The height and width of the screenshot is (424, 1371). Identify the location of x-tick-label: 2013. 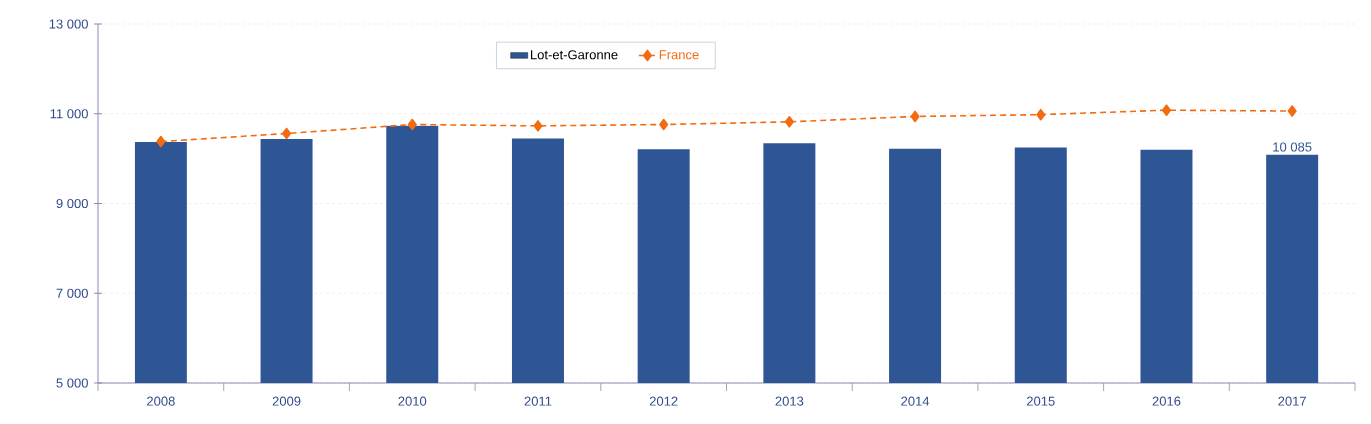
(789, 401).